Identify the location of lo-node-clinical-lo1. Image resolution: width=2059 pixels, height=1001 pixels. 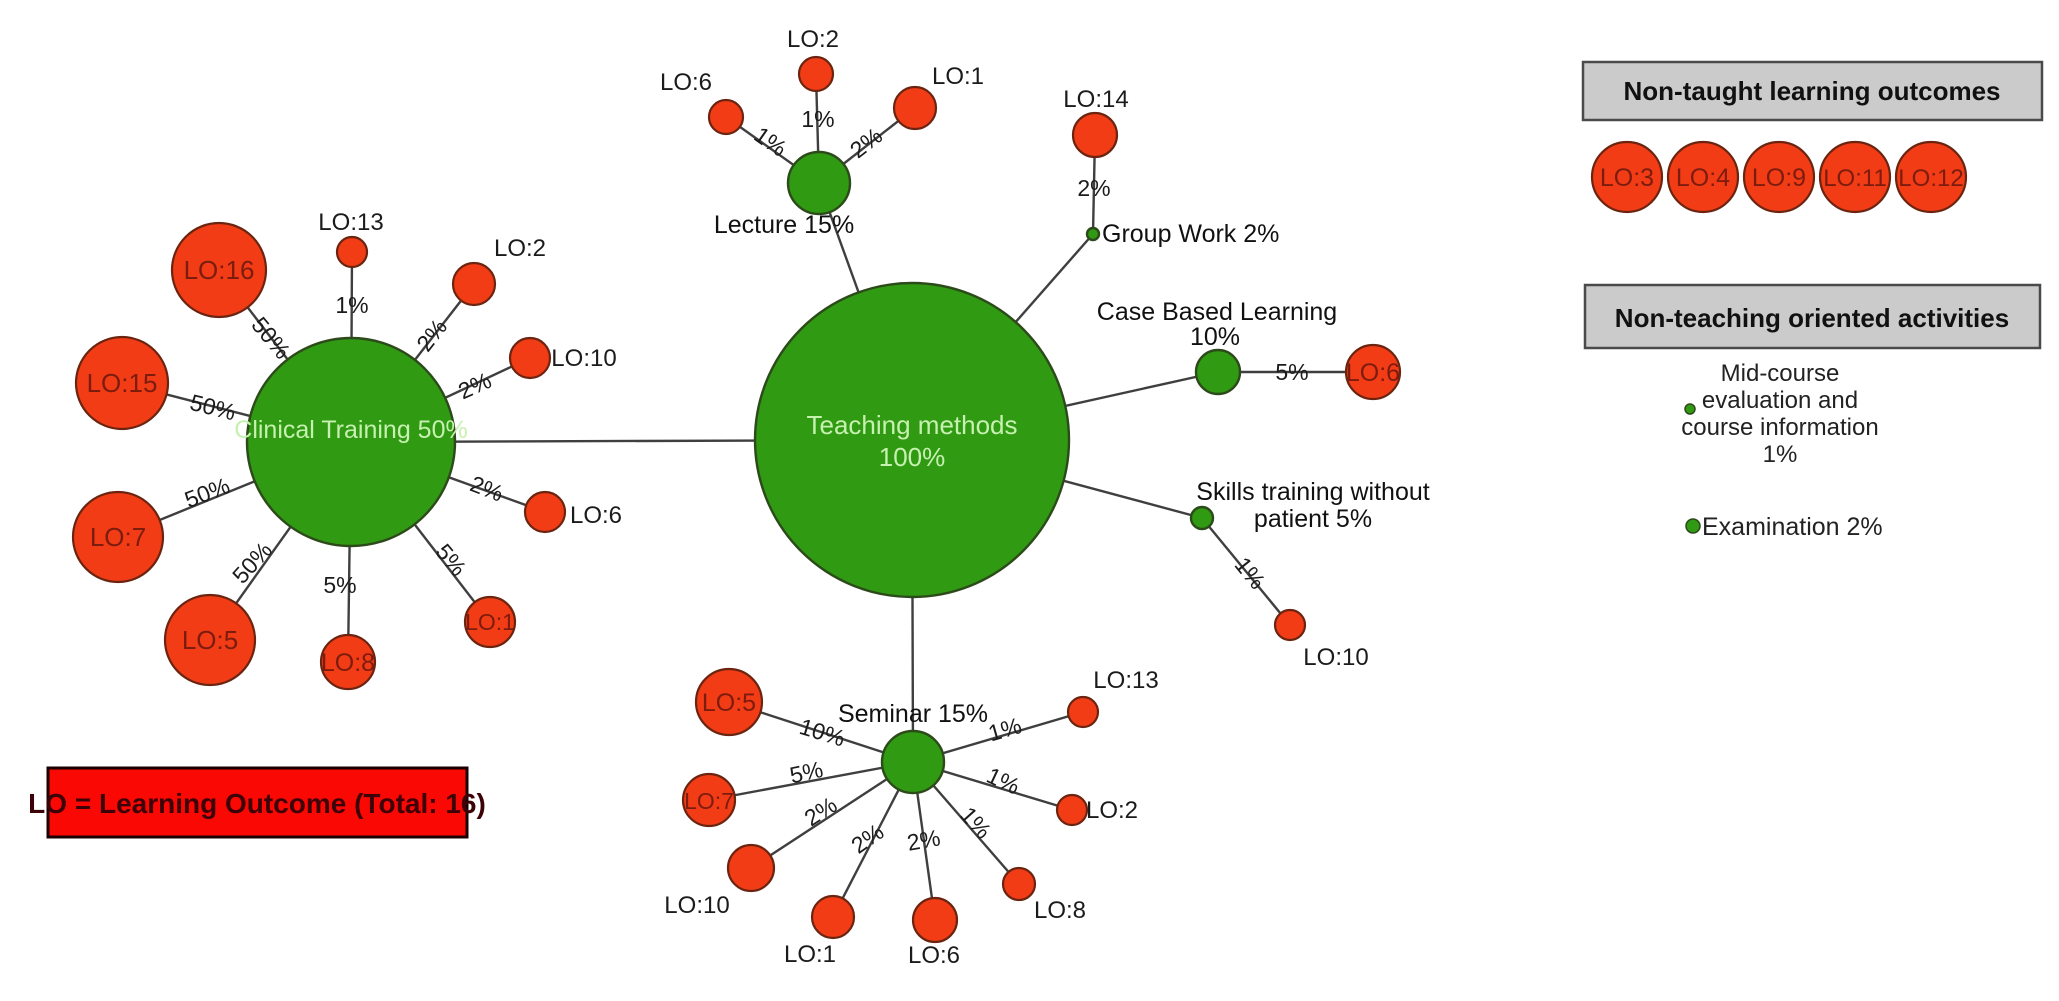
(490, 622).